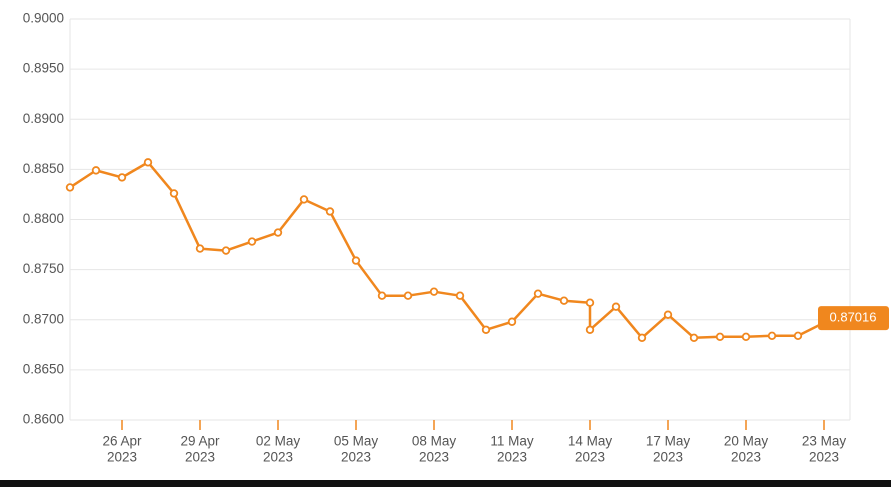  I want to click on x-tick-label: 23 May, so click(824, 441).